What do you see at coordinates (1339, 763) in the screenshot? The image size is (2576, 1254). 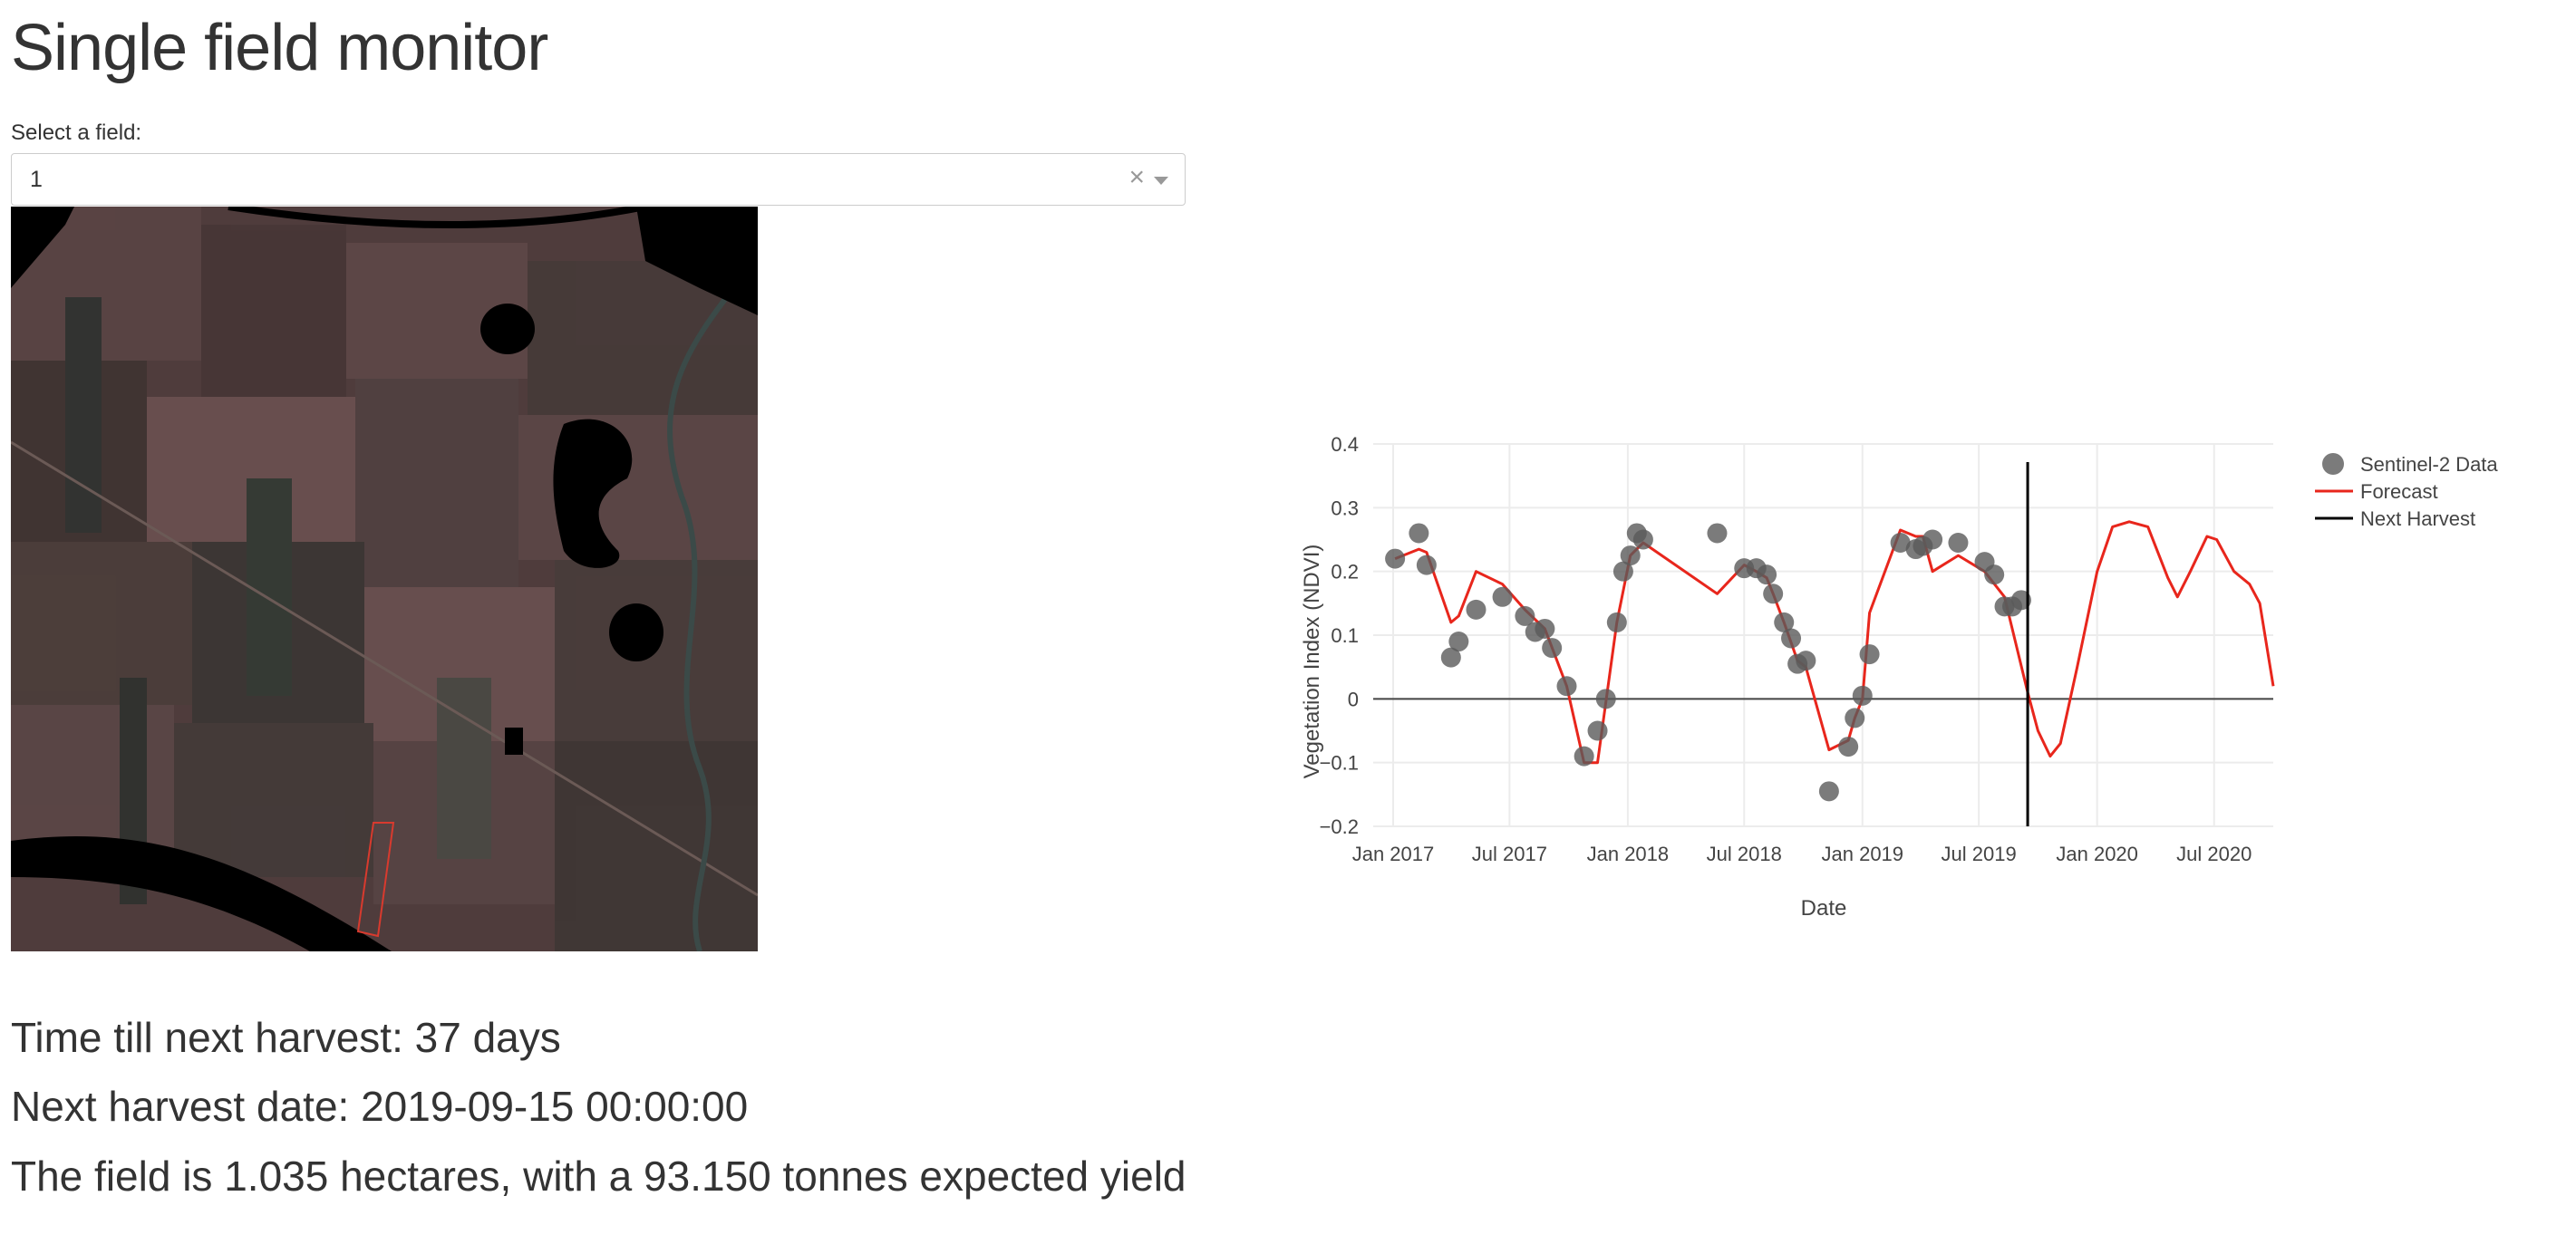 I see `y-tick-label: −0.1` at bounding box center [1339, 763].